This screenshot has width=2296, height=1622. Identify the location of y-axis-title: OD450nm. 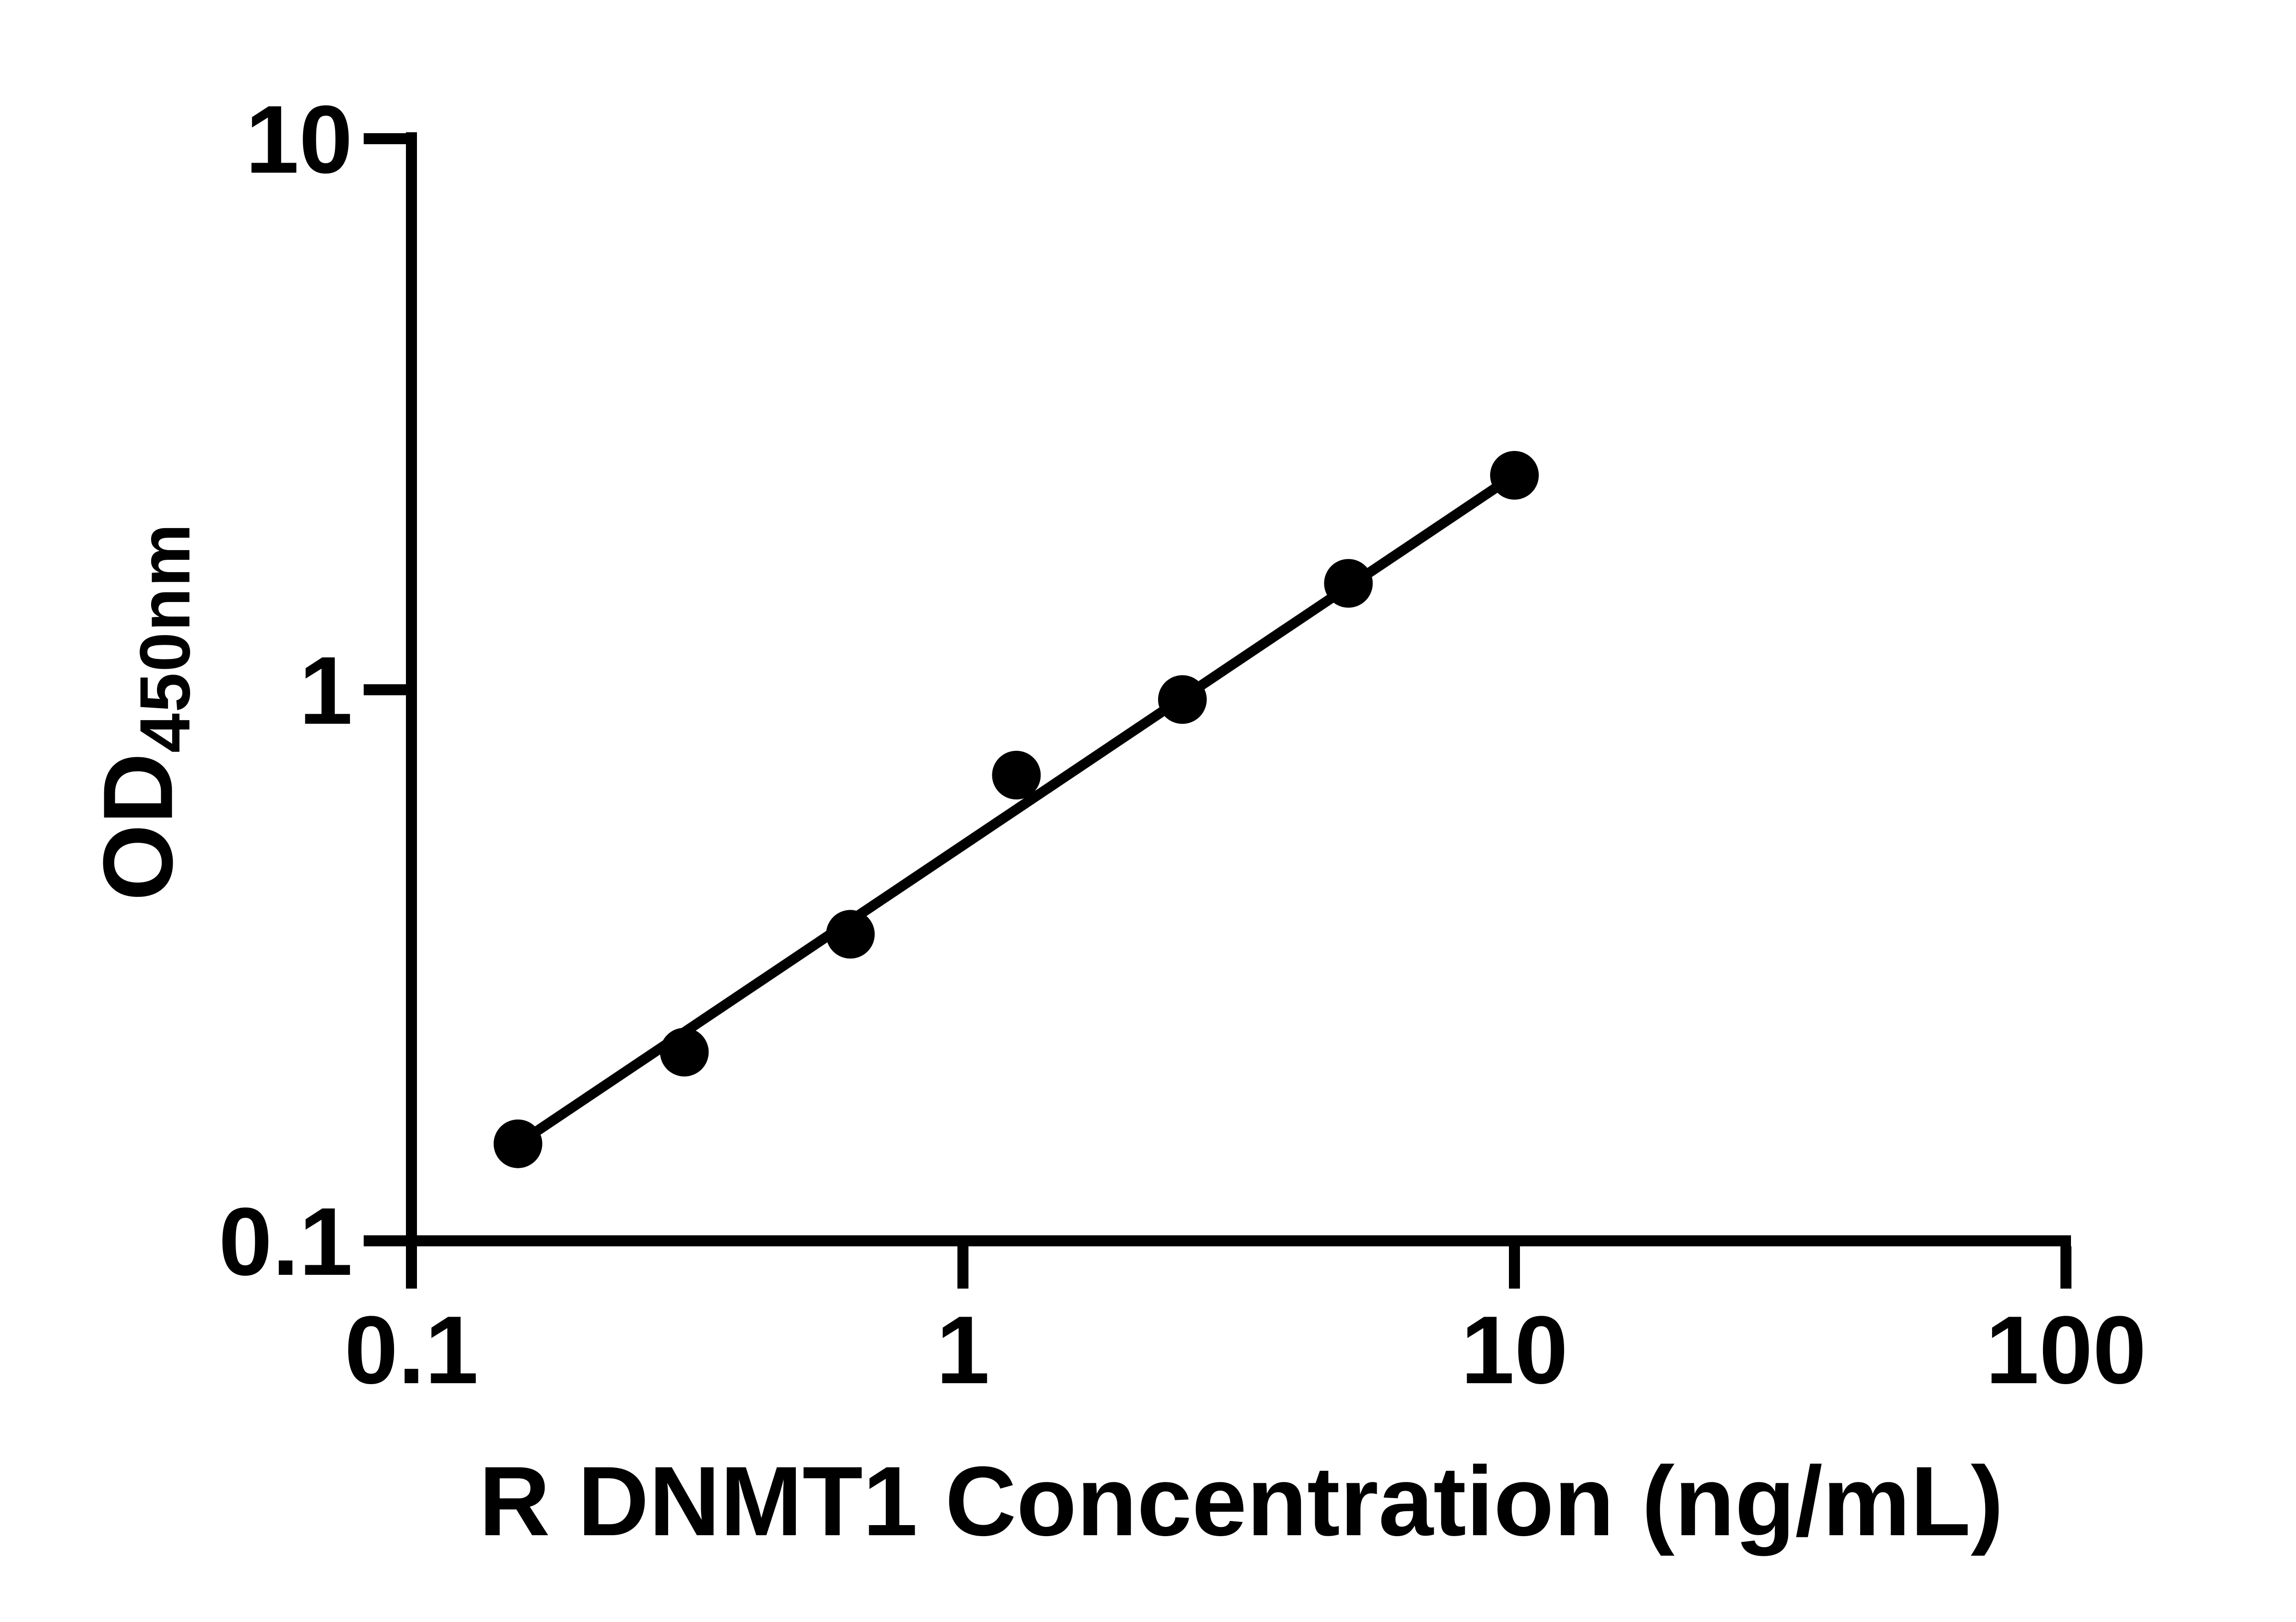
(144, 712).